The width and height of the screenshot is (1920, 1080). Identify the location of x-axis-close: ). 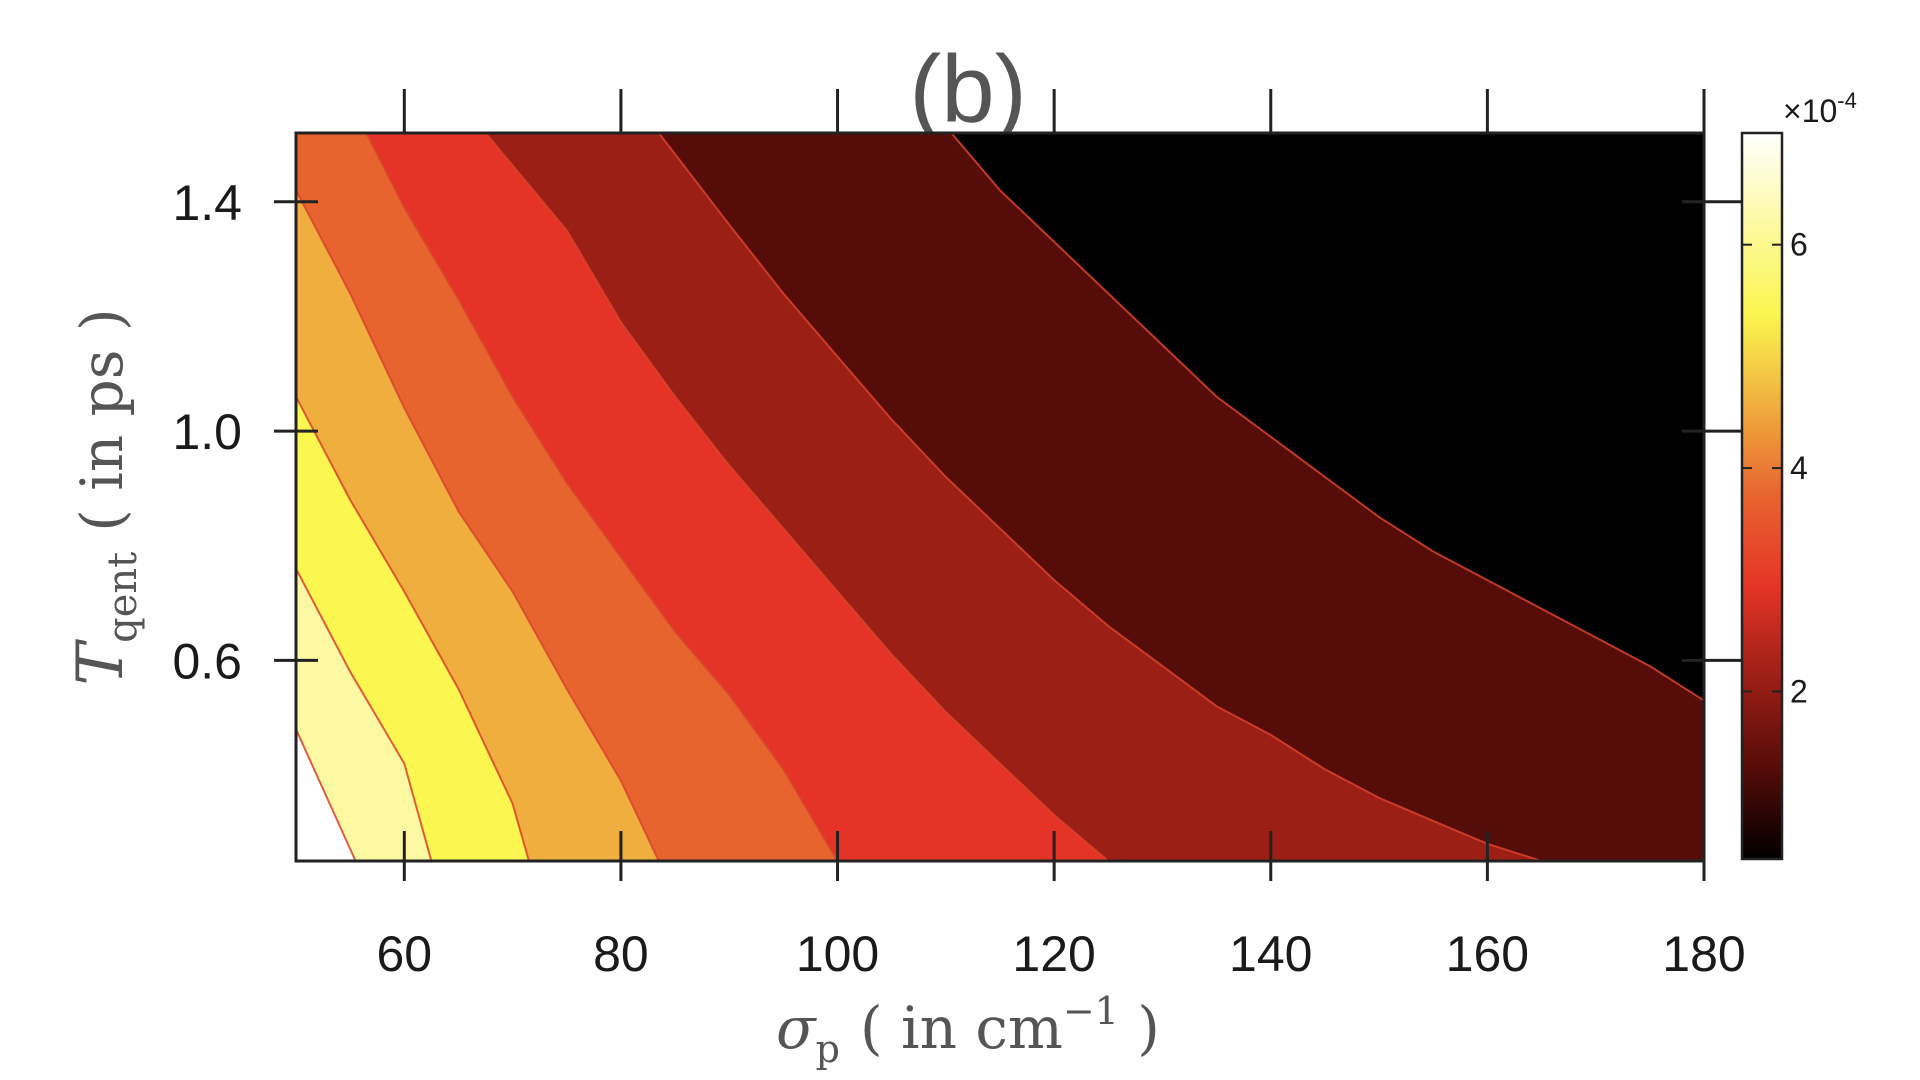
(1139, 1028).